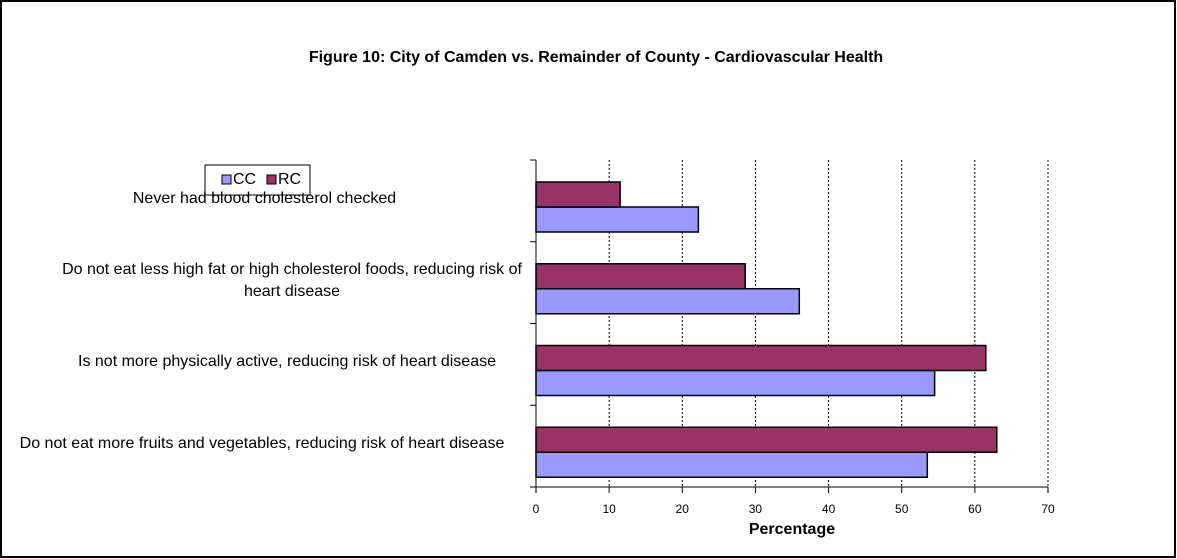 This screenshot has width=1177, height=559. Describe the element at coordinates (756, 509) in the screenshot. I see `x-tick-label: 30` at that location.